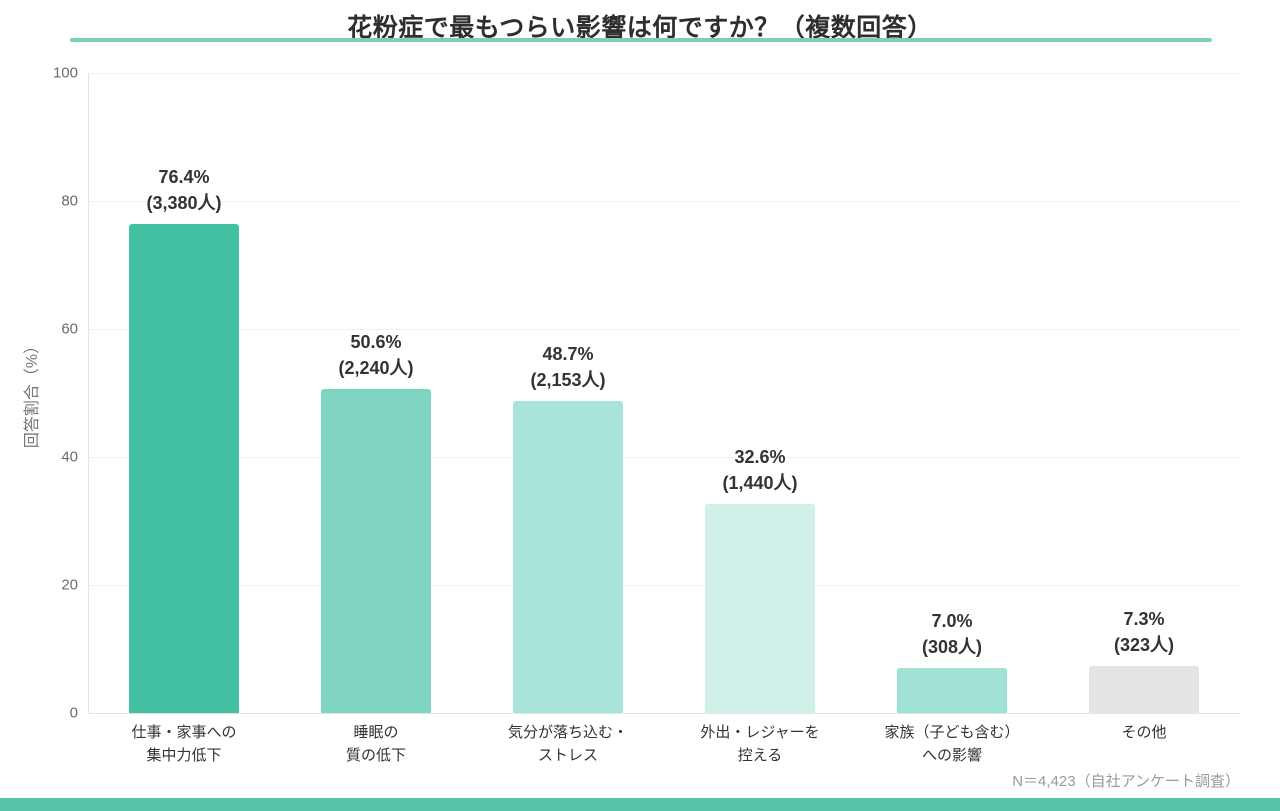  I want to click on value-label: 7.0% (308人), so click(952, 634).